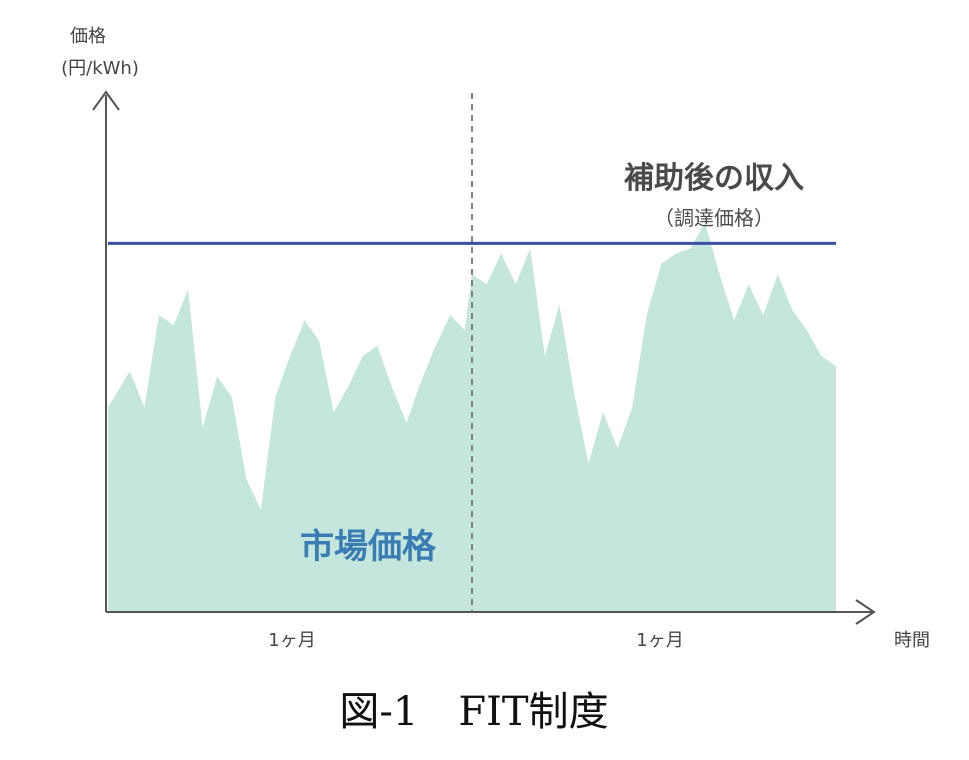 This screenshot has height=760, width=969. What do you see at coordinates (368, 547) in the screenshot?
I see `market-price-label: 市場価格` at bounding box center [368, 547].